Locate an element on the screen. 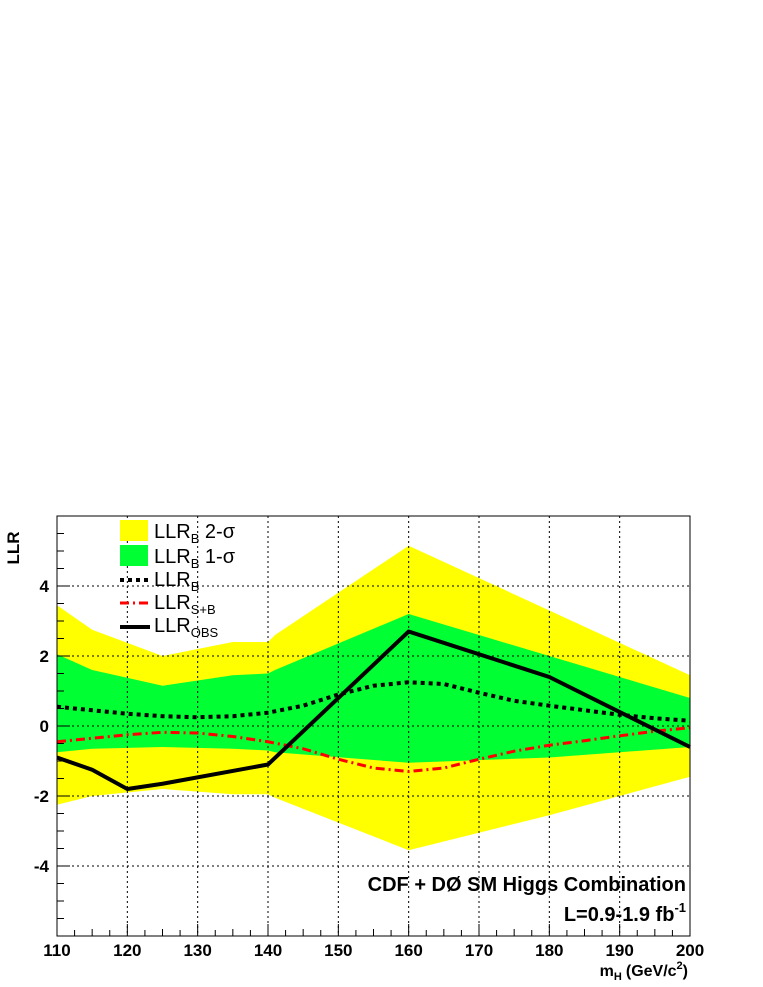 The image size is (763, 987). x-axis-label-sub: H is located at coordinates (618, 977).